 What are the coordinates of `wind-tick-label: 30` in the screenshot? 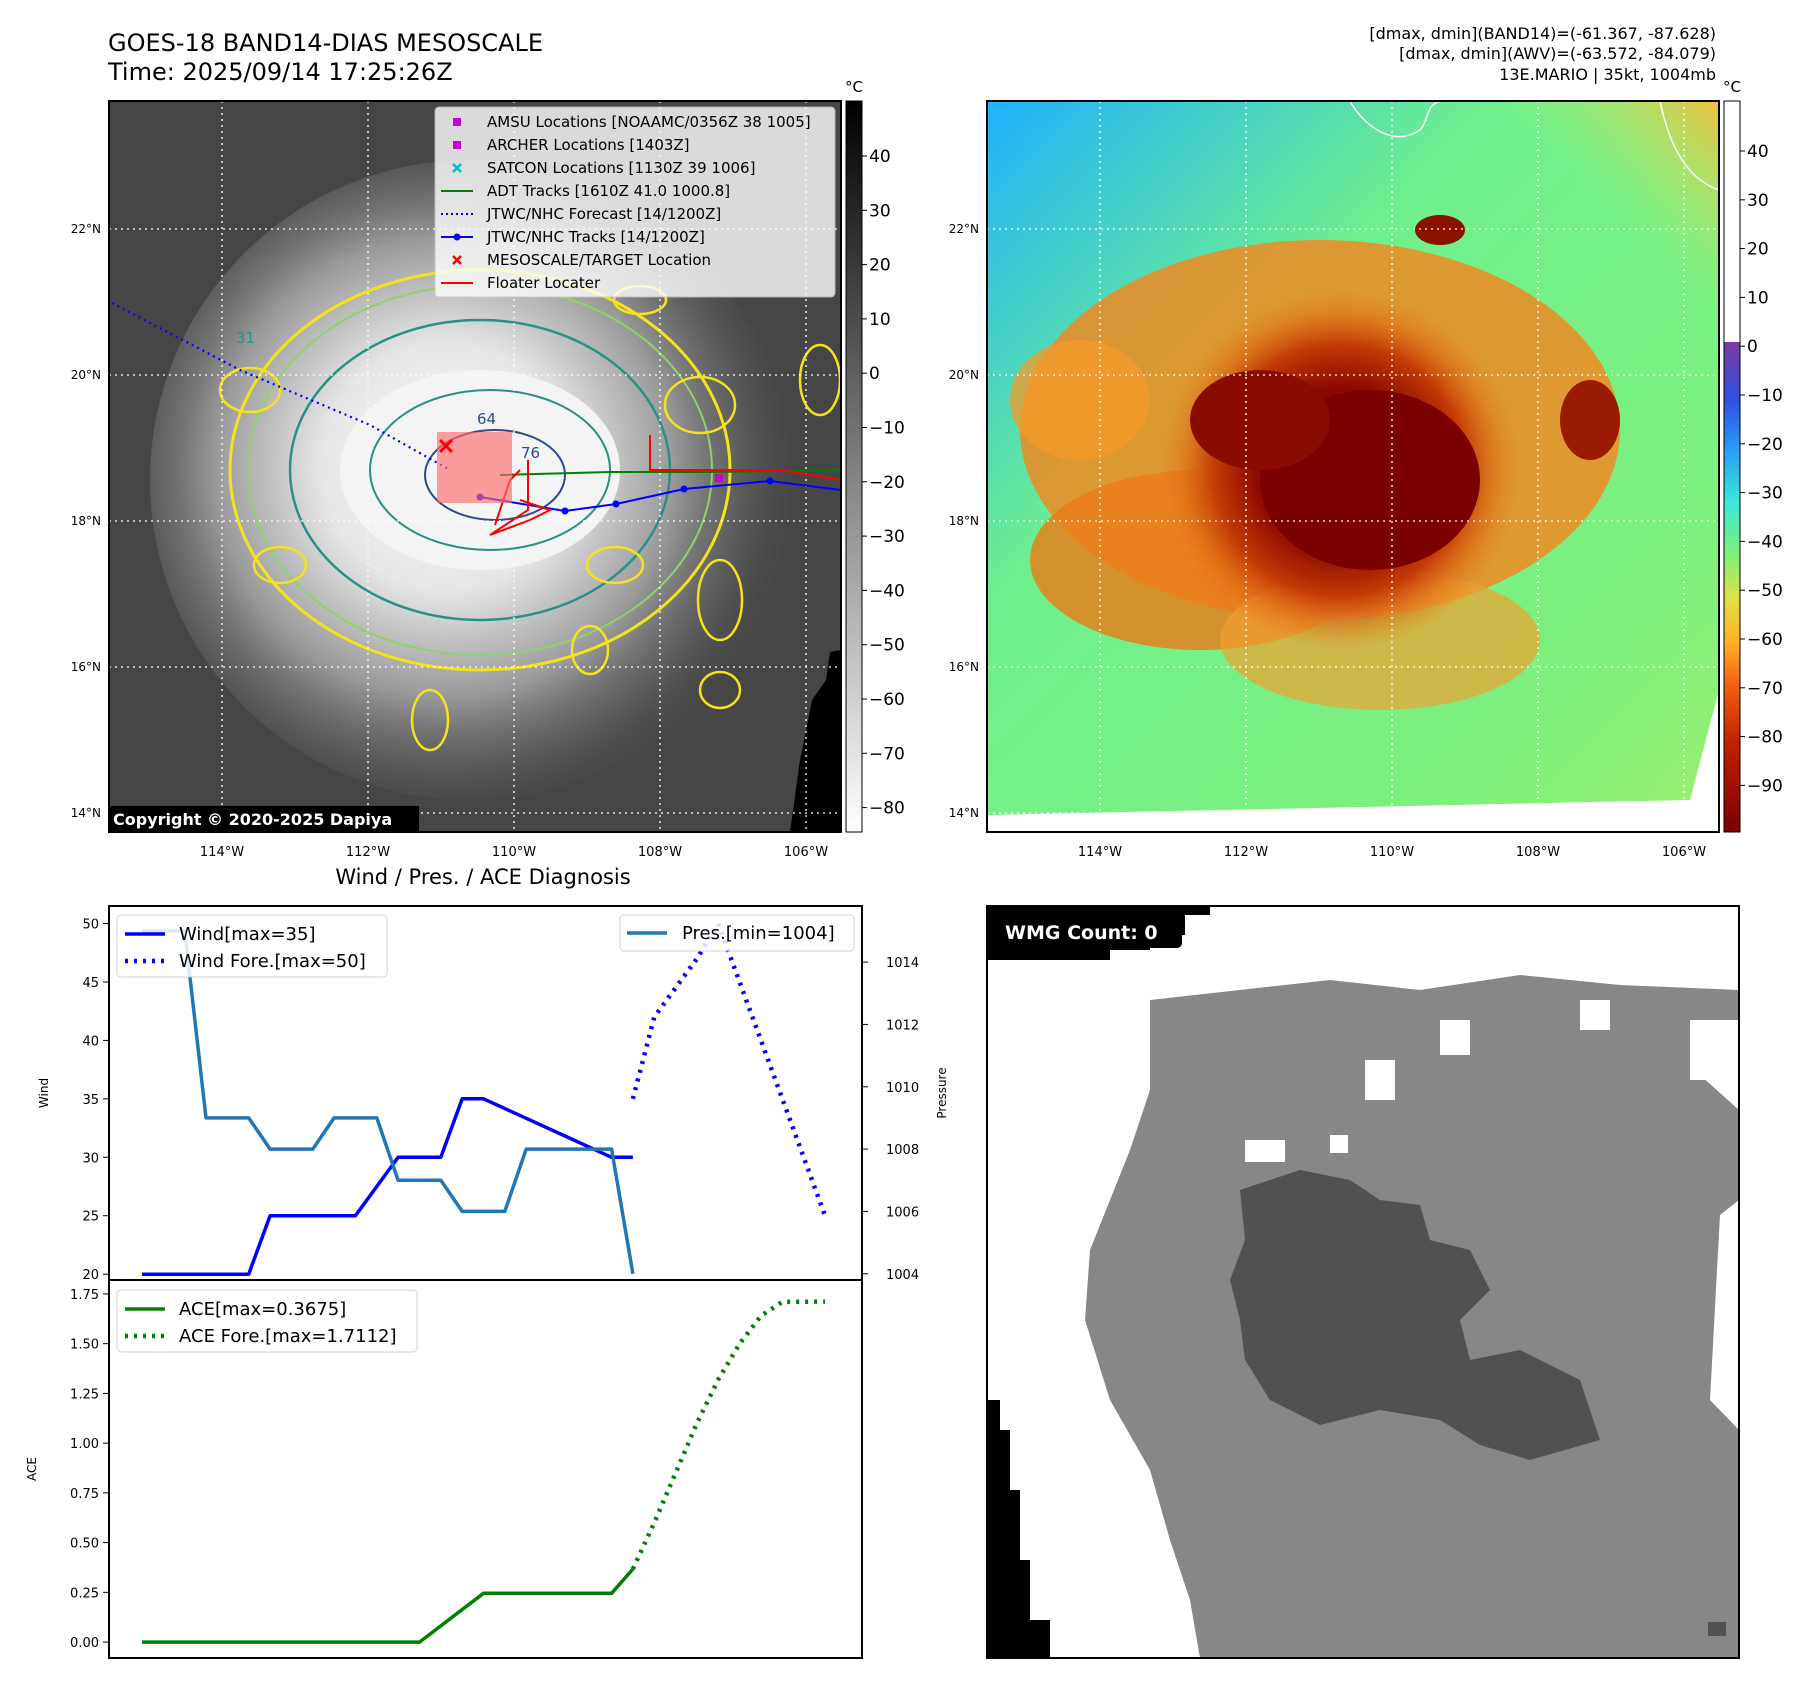 It's located at (90, 1158).